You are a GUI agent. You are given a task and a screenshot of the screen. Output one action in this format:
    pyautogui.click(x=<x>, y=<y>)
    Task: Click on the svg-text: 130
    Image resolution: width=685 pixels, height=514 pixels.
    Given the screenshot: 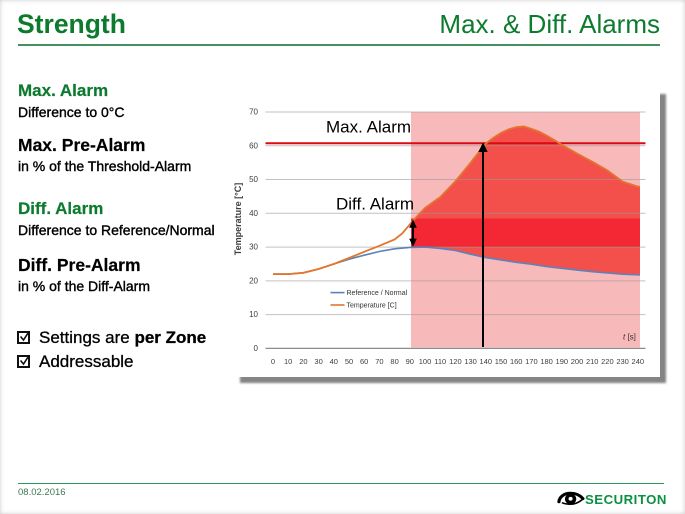 What is the action you would take?
    pyautogui.click(x=470, y=361)
    